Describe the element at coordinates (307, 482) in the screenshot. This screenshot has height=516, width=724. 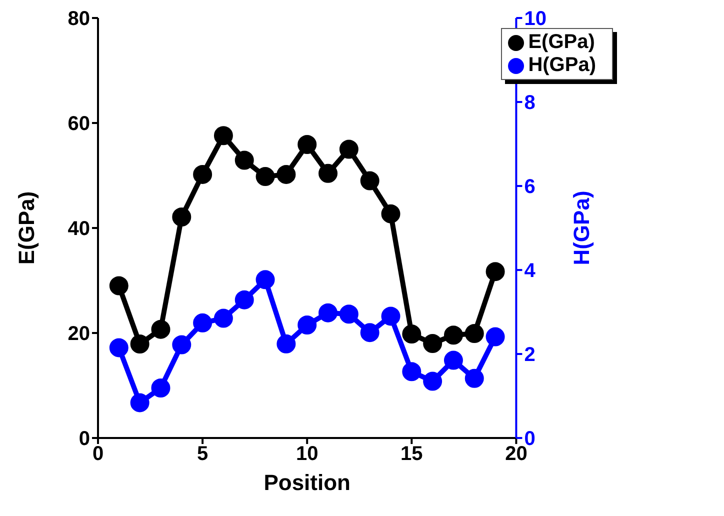
I see `x-axis-title: Position` at that location.